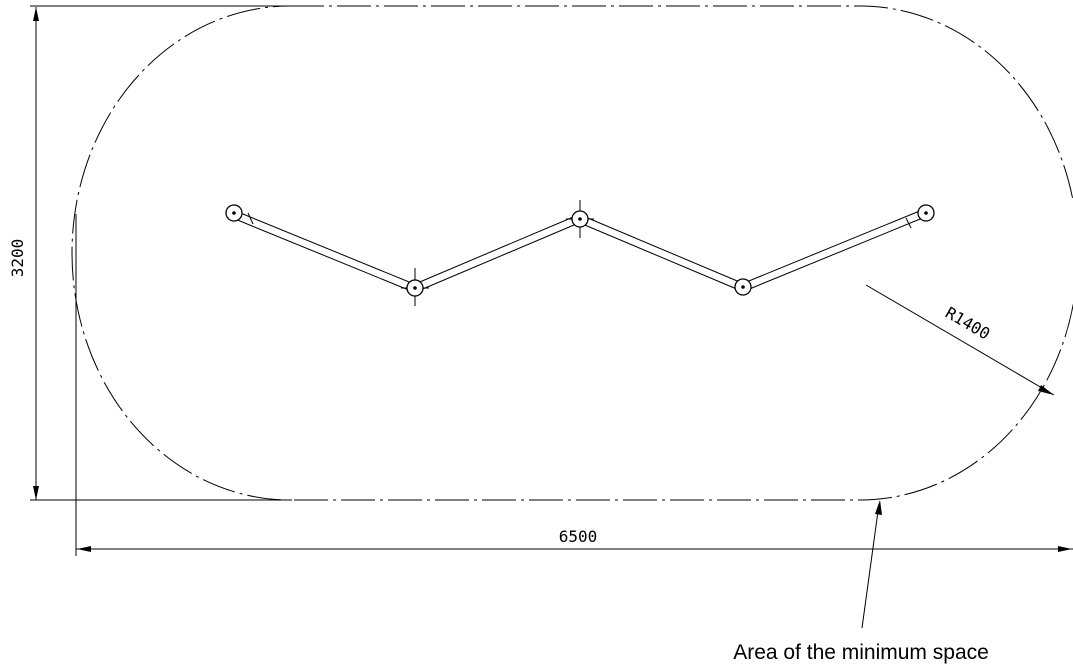  What do you see at coordinates (871, 564) in the screenshot?
I see `leader-arrow` at bounding box center [871, 564].